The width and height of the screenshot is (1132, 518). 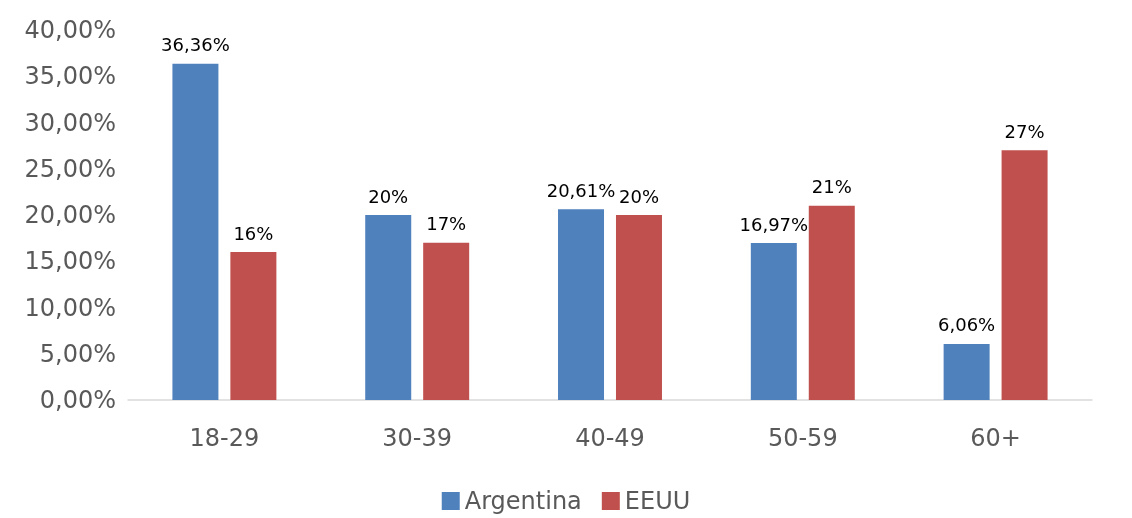 I want to click on legend-label: EEUU, so click(x=657, y=501).